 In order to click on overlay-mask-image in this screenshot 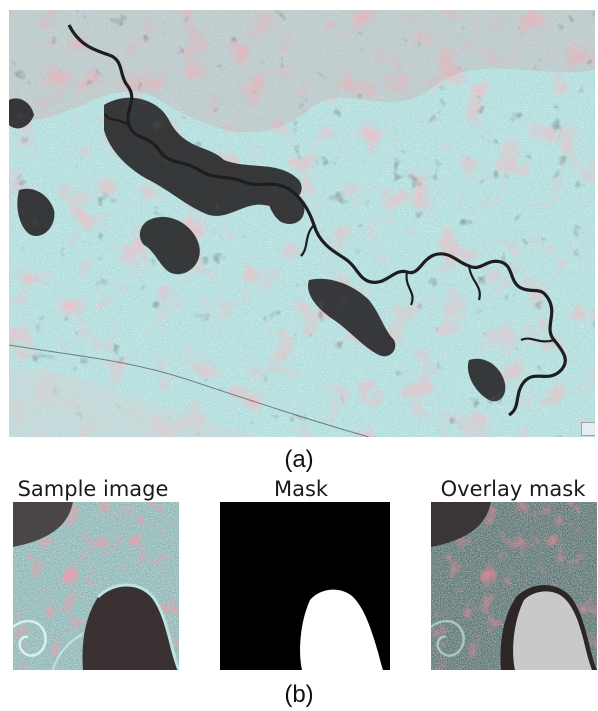, I will do `click(514, 586)`.